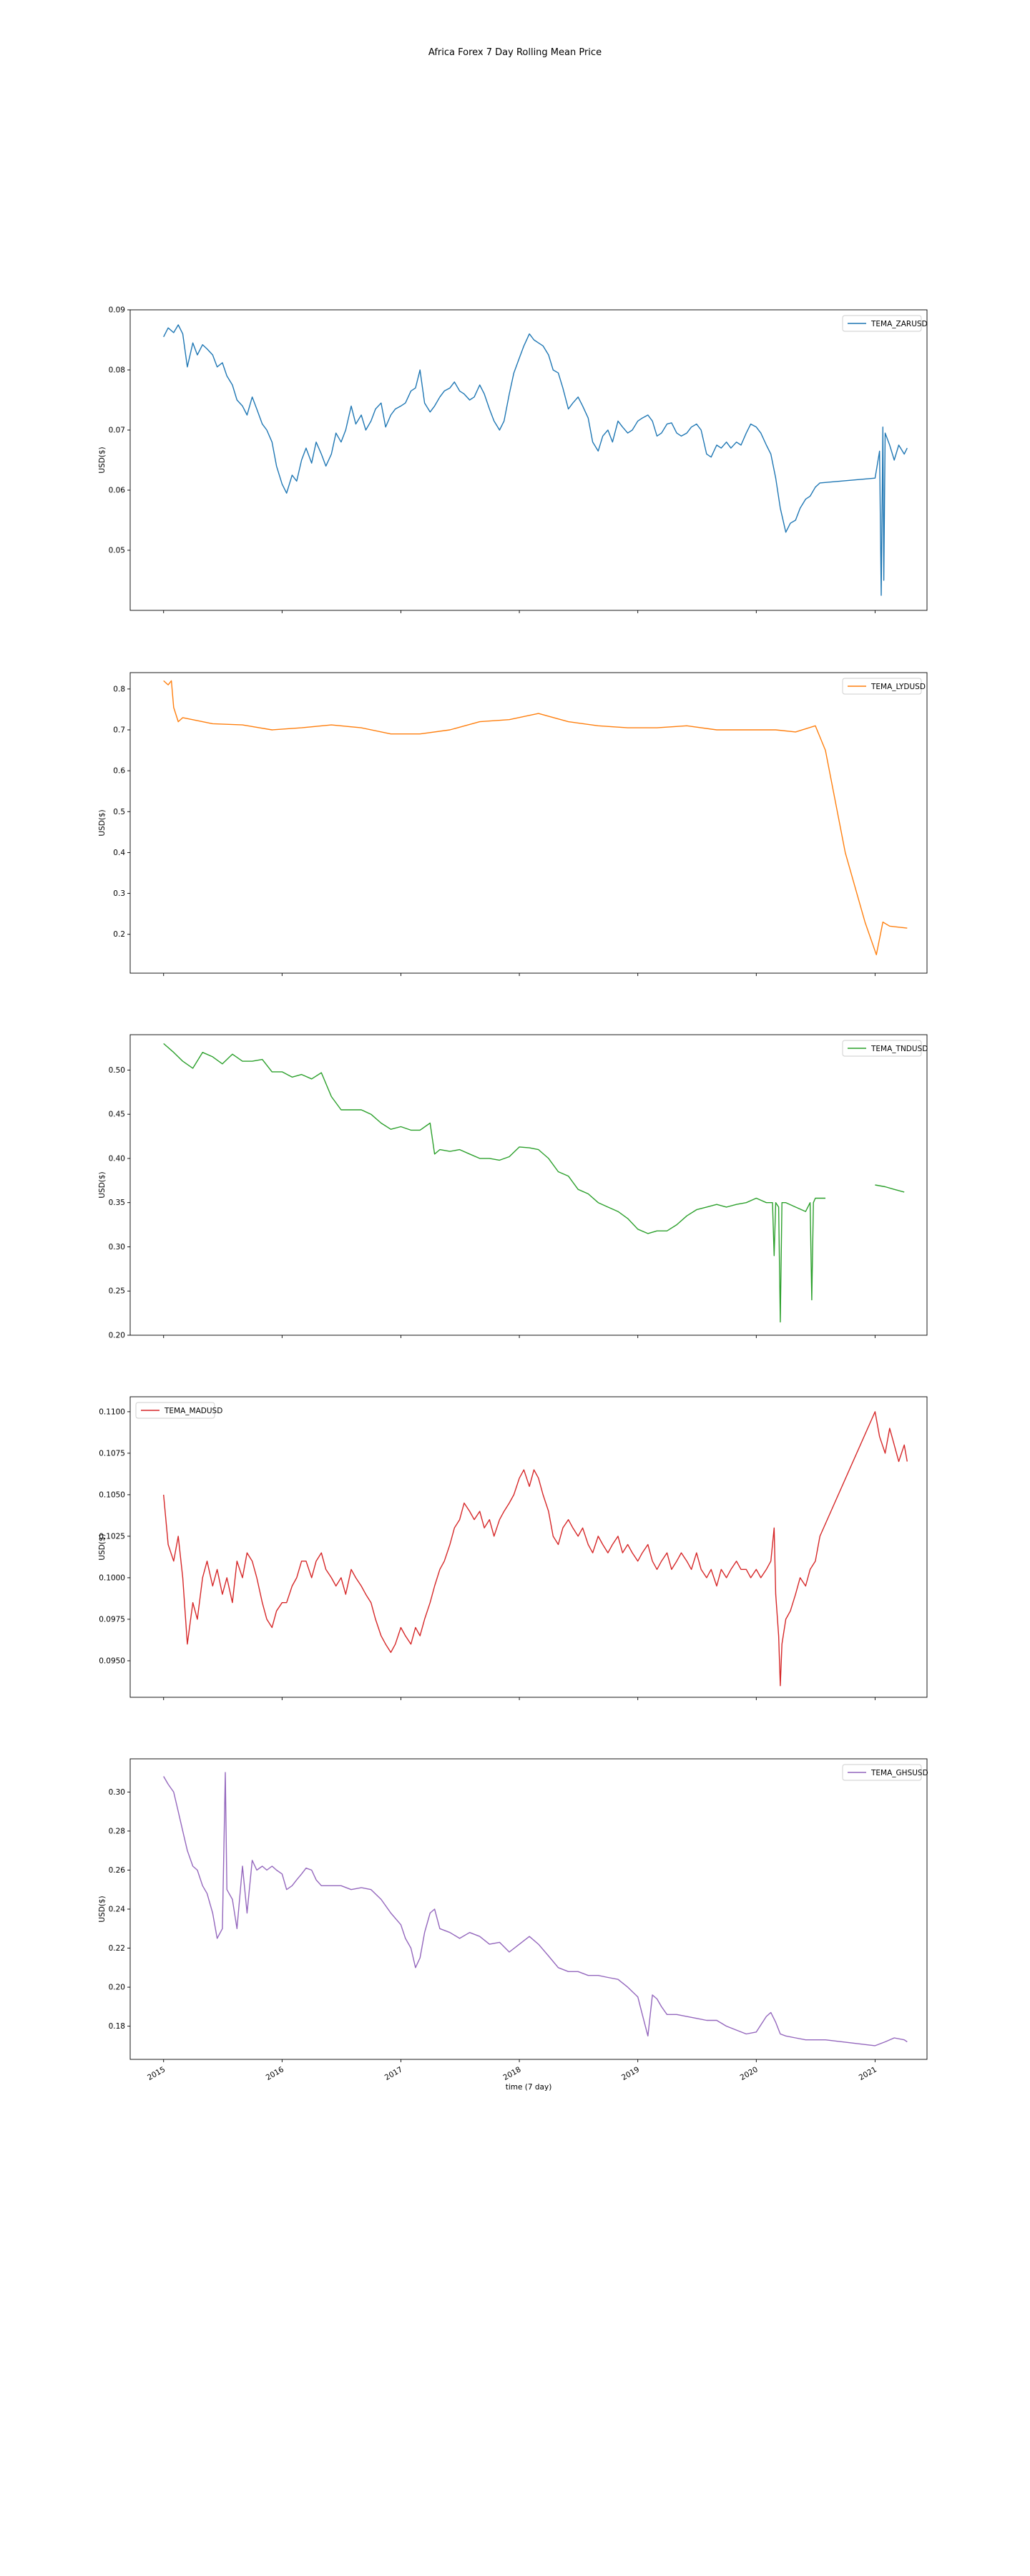 The image size is (1030, 2576). Describe the element at coordinates (535, 1909) in the screenshot. I see `series-line-tema-ghsusd` at that location.